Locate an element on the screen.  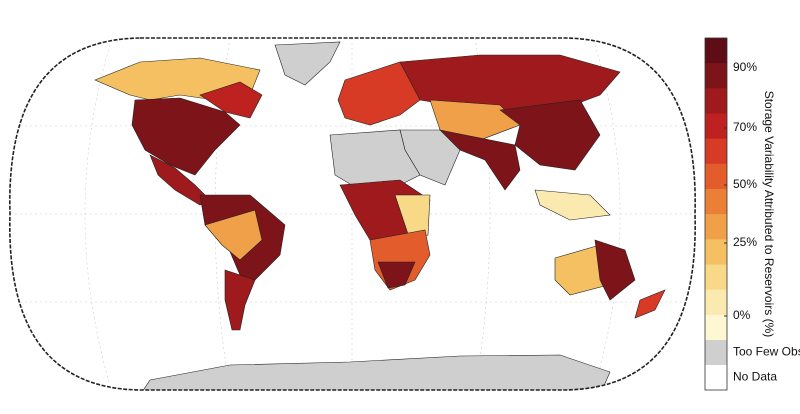
canada-east is located at coordinates (231, 100).